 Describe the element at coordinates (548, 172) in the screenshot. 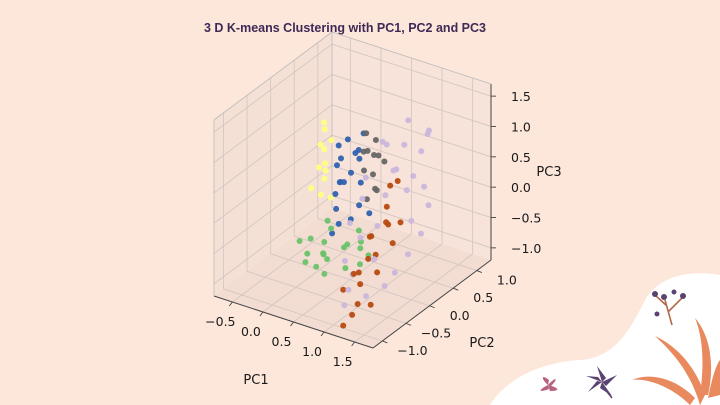

I see `z-axis-label: PC3` at that location.